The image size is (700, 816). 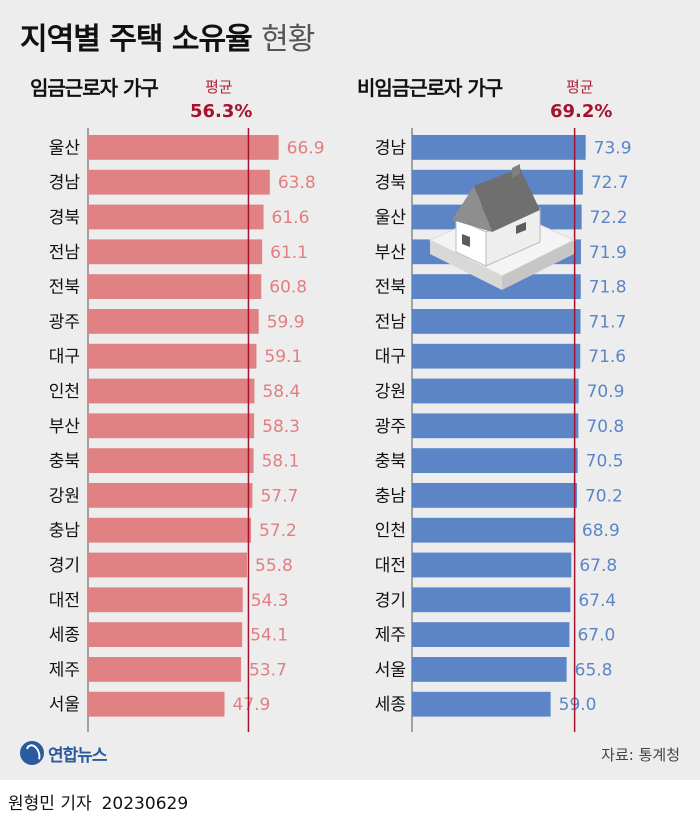 What do you see at coordinates (605, 462) in the screenshot?
I see `right-value-label-9: 70.5` at bounding box center [605, 462].